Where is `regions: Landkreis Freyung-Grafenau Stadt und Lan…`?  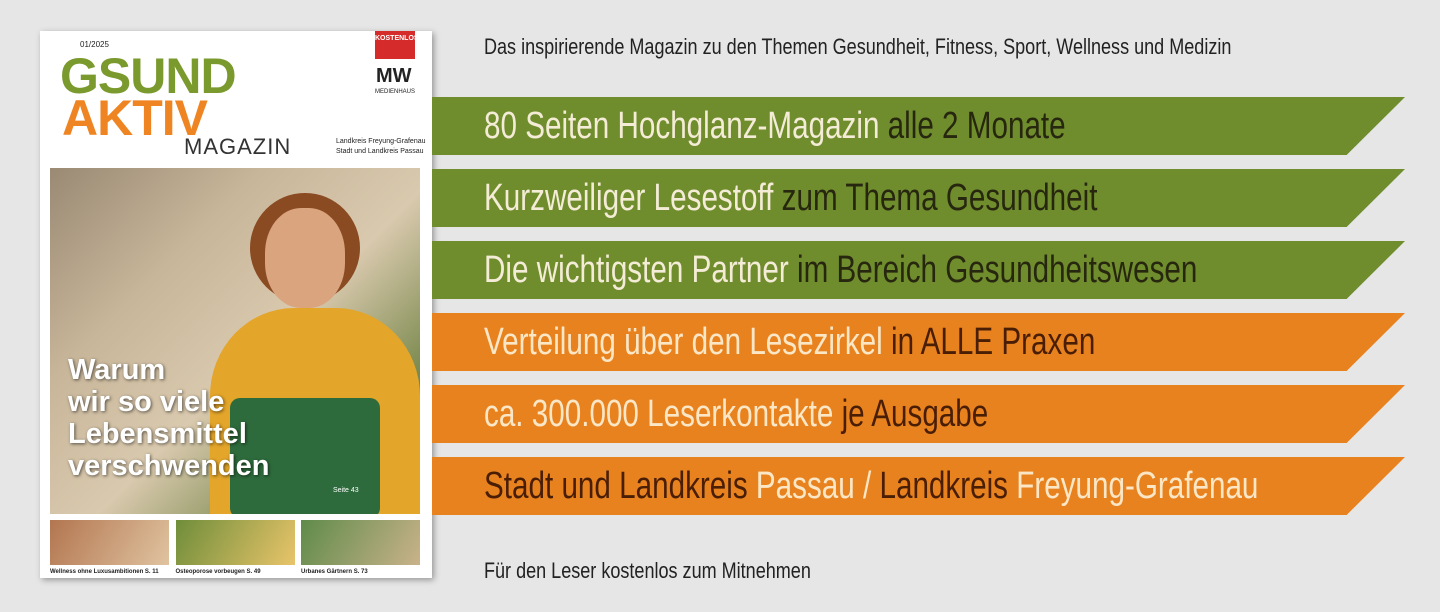 regions: Landkreis Freyung-Grafenau Stadt und Lan… is located at coordinates (381, 147).